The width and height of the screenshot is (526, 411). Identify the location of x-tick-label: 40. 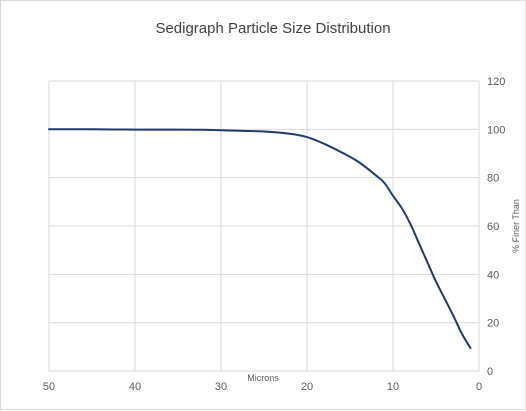
(135, 387).